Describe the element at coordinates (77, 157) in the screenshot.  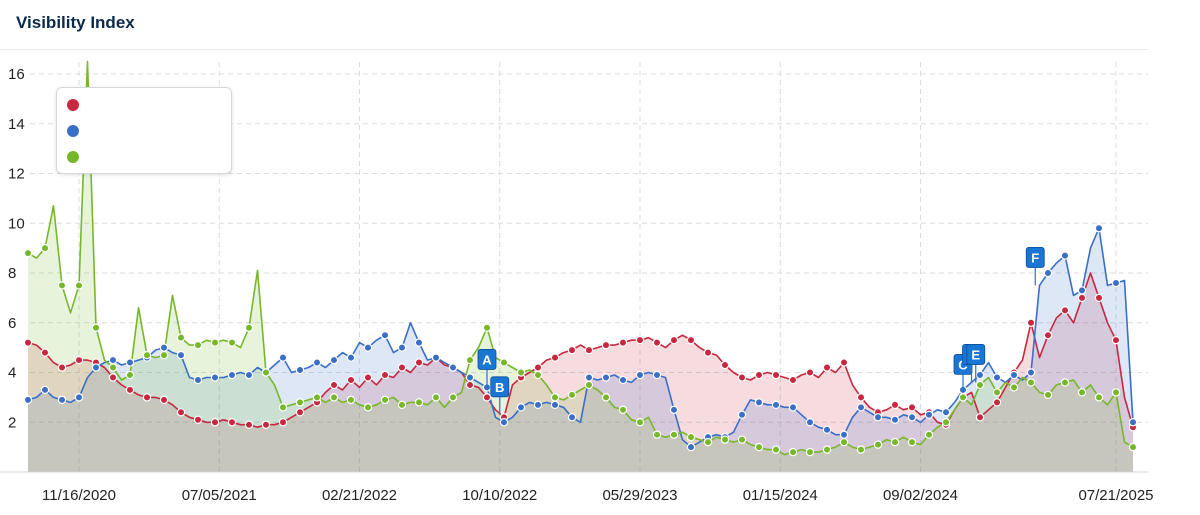
I see `legend-item-green` at that location.